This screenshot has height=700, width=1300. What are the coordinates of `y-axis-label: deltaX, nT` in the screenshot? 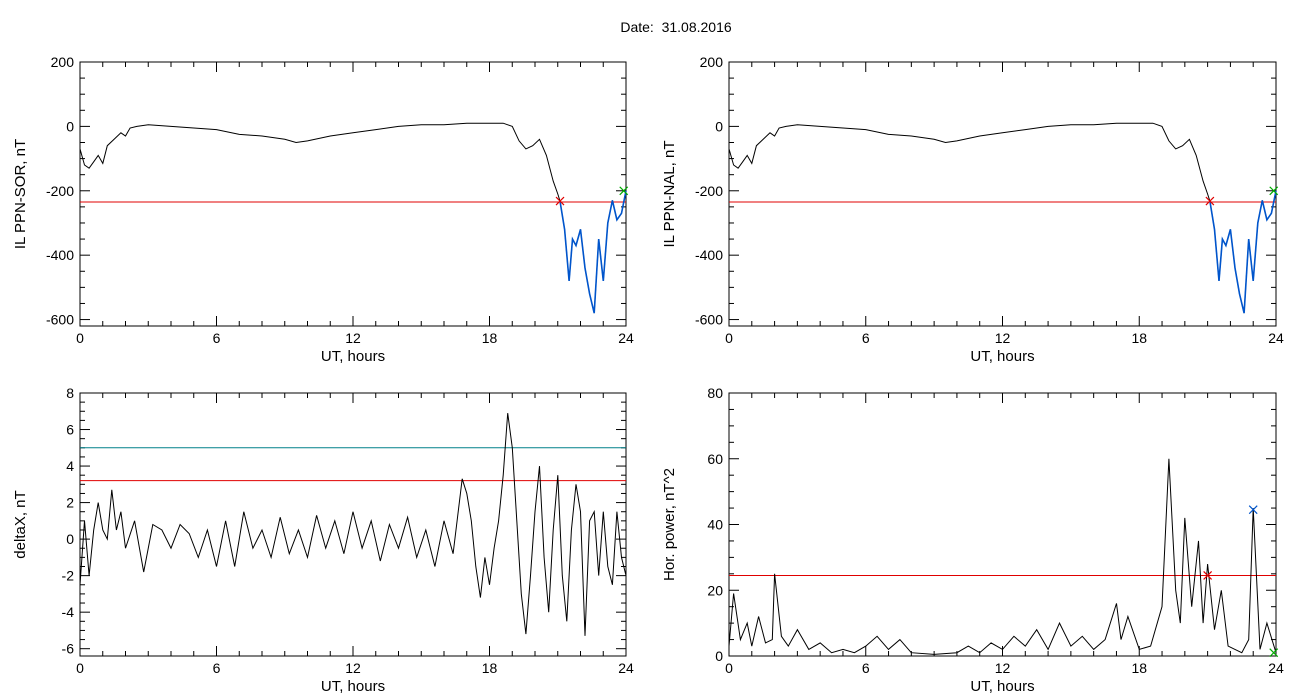 It's located at (20, 524).